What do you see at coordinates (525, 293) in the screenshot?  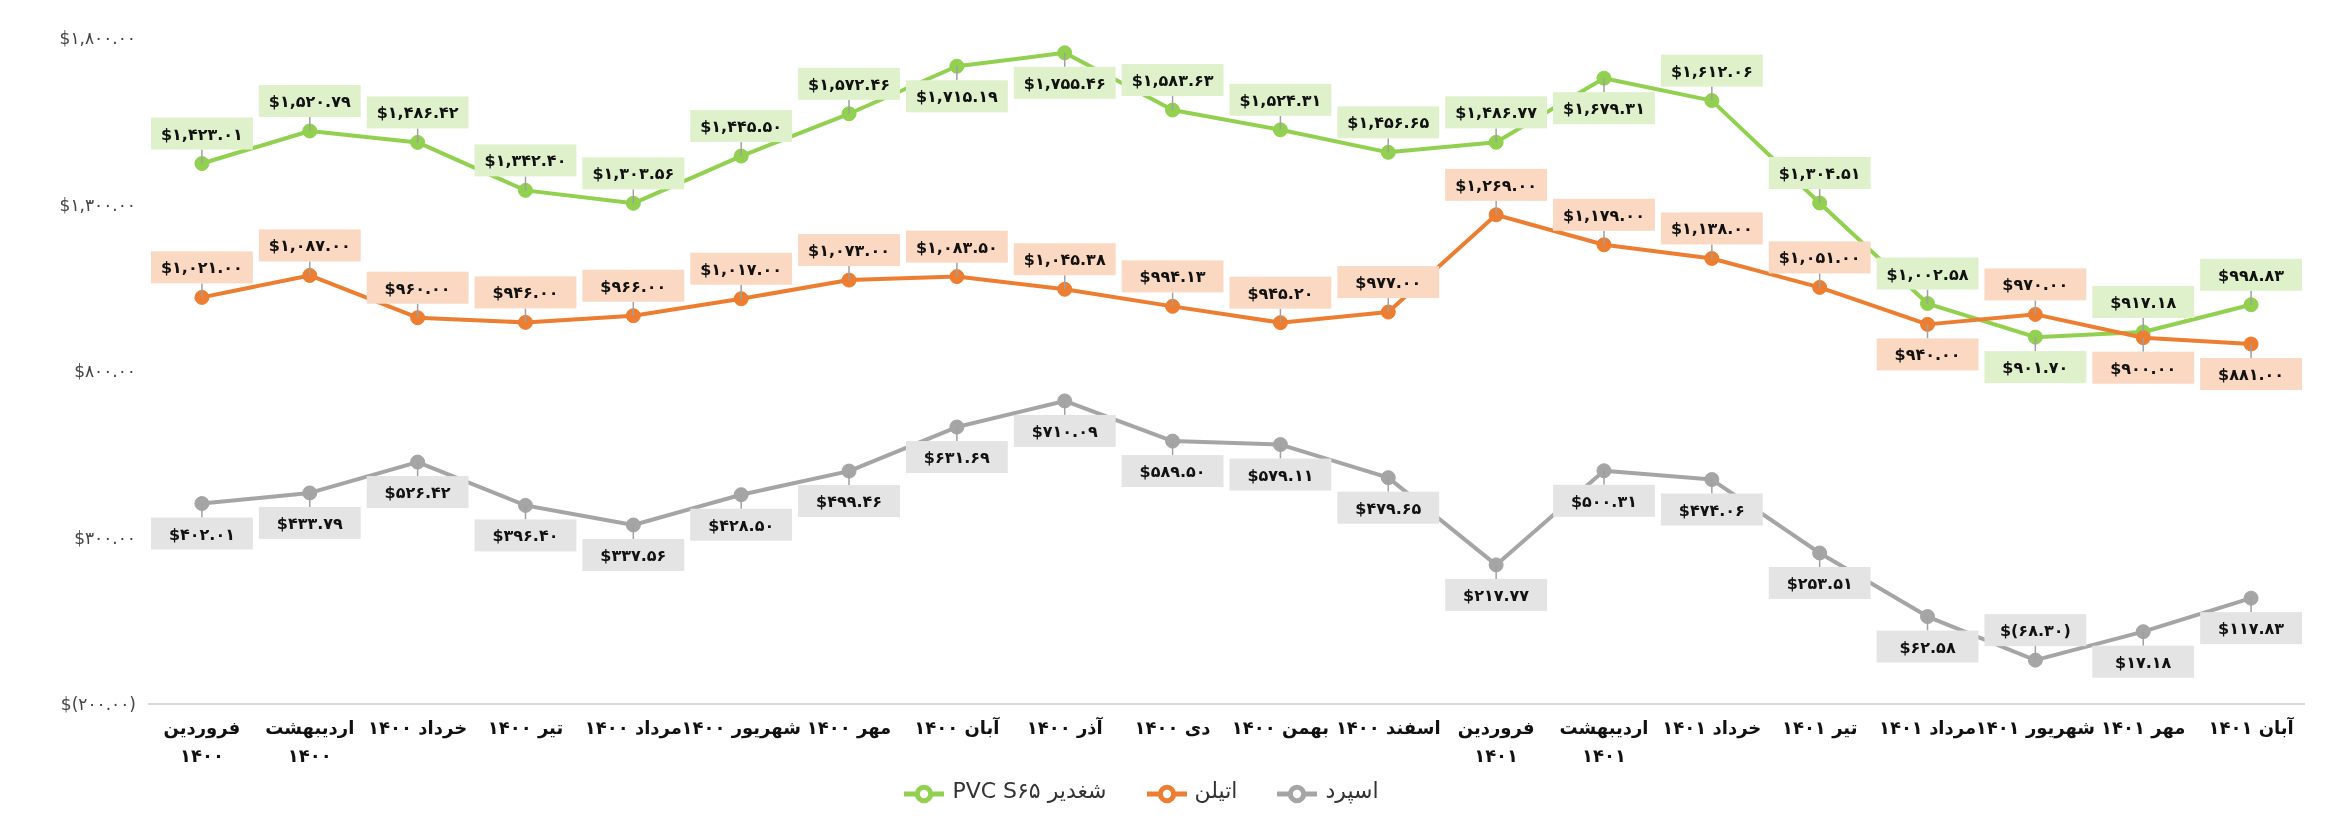 I see `data-label: $۹۴۶.۰۰` at bounding box center [525, 293].